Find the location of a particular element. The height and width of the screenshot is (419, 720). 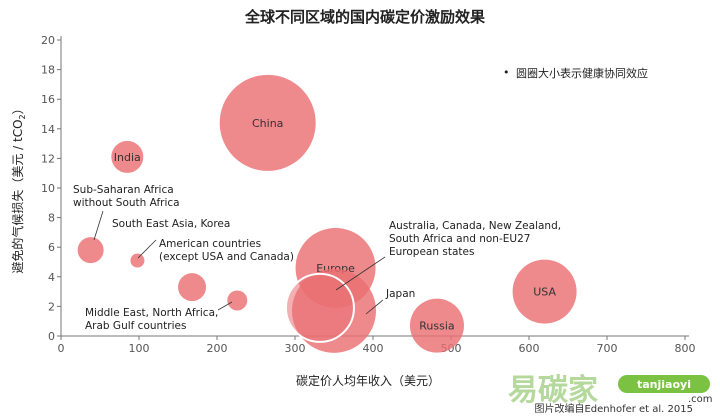

y-tick-label: 10 is located at coordinates (48, 188).